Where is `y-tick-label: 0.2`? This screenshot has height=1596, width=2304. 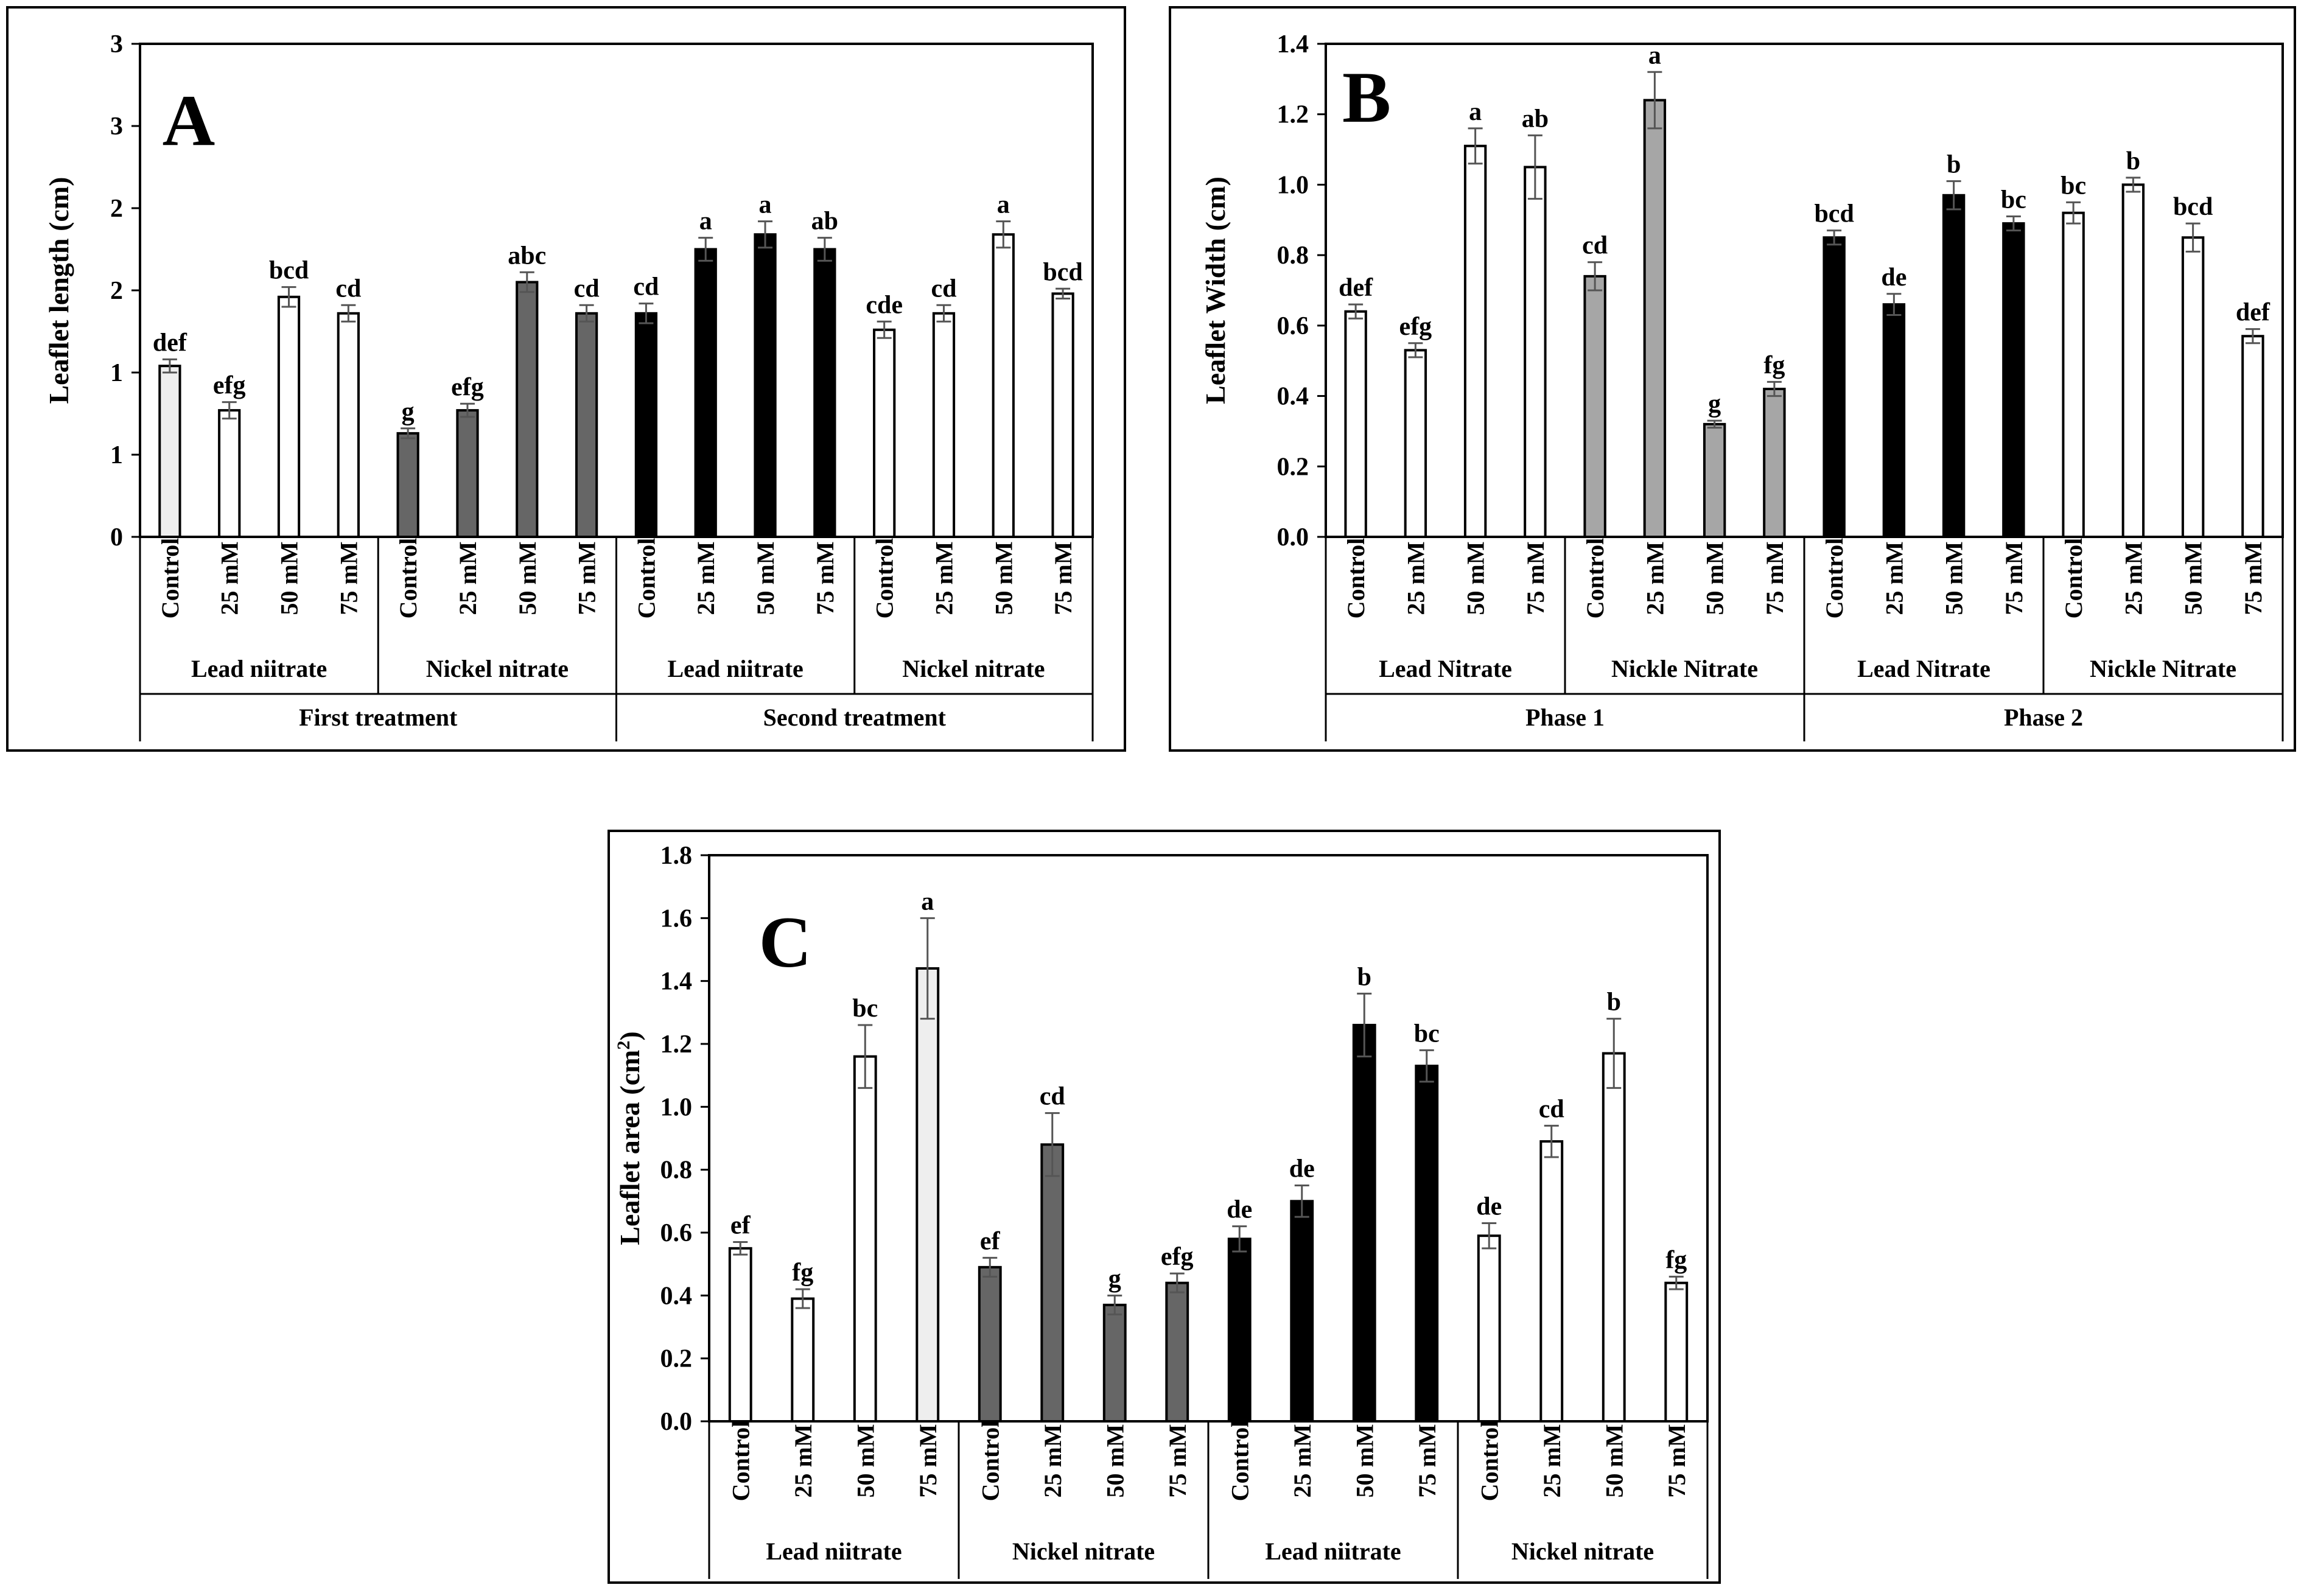
y-tick-label: 0.2 is located at coordinates (676, 1359).